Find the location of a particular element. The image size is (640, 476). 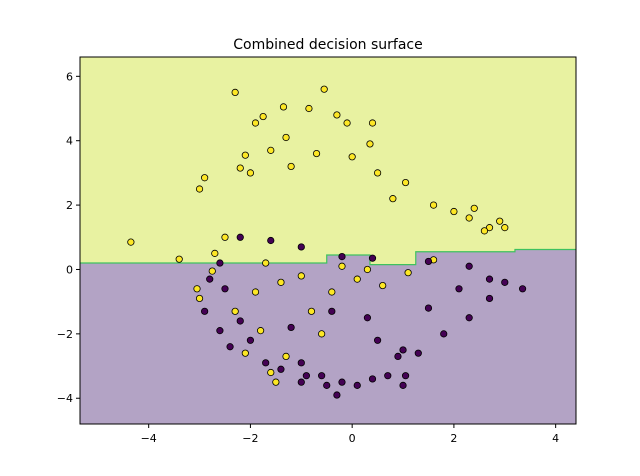

x-tick-label: 4 is located at coordinates (555, 438).